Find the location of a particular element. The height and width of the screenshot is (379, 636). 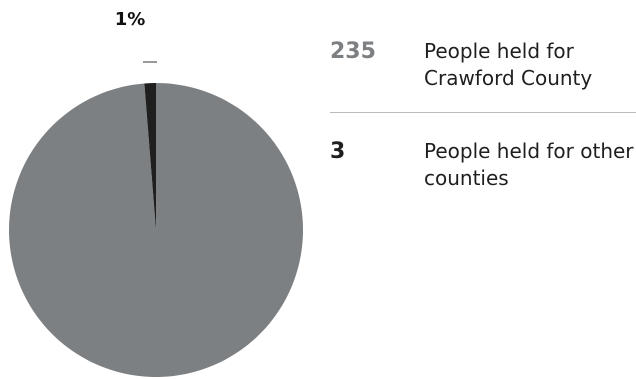

pie-slice-other is located at coordinates (150, 156).